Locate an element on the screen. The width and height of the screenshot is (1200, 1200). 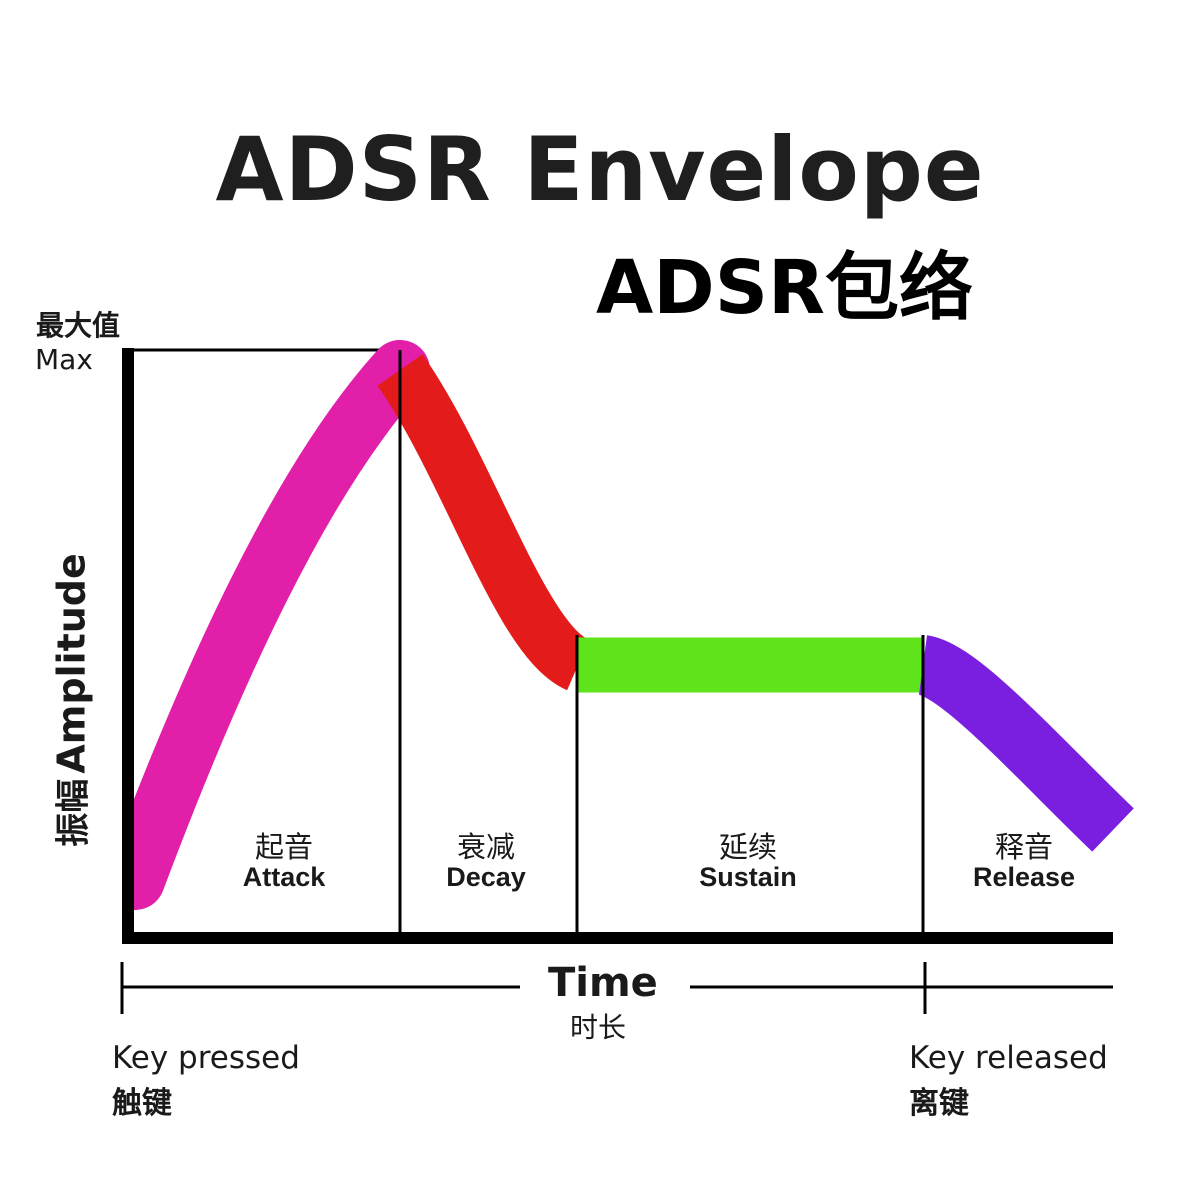
phase-release: 释音 Release is located at coordinates (1024, 862).